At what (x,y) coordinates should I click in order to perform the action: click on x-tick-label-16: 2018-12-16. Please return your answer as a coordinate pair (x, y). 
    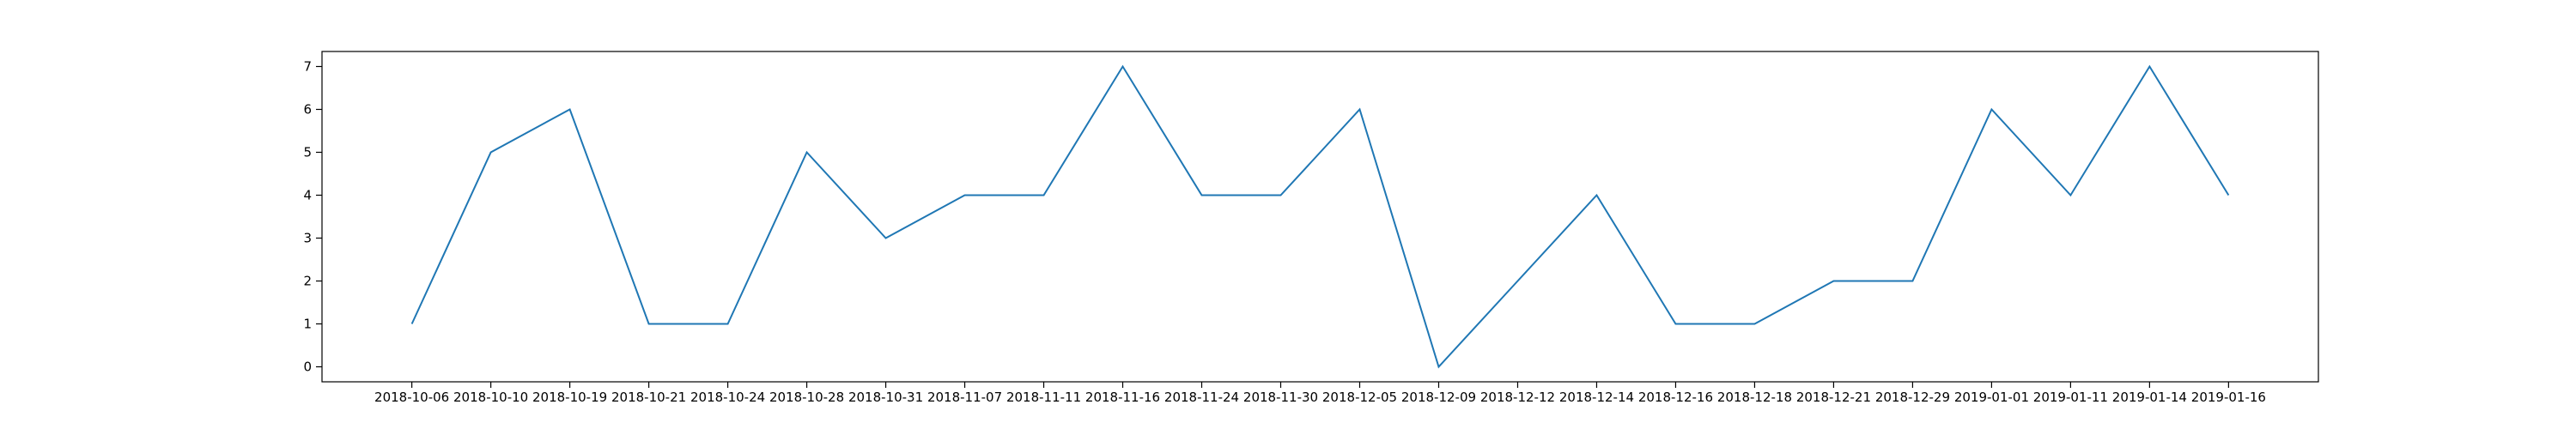
    Looking at the image, I should click on (1675, 398).